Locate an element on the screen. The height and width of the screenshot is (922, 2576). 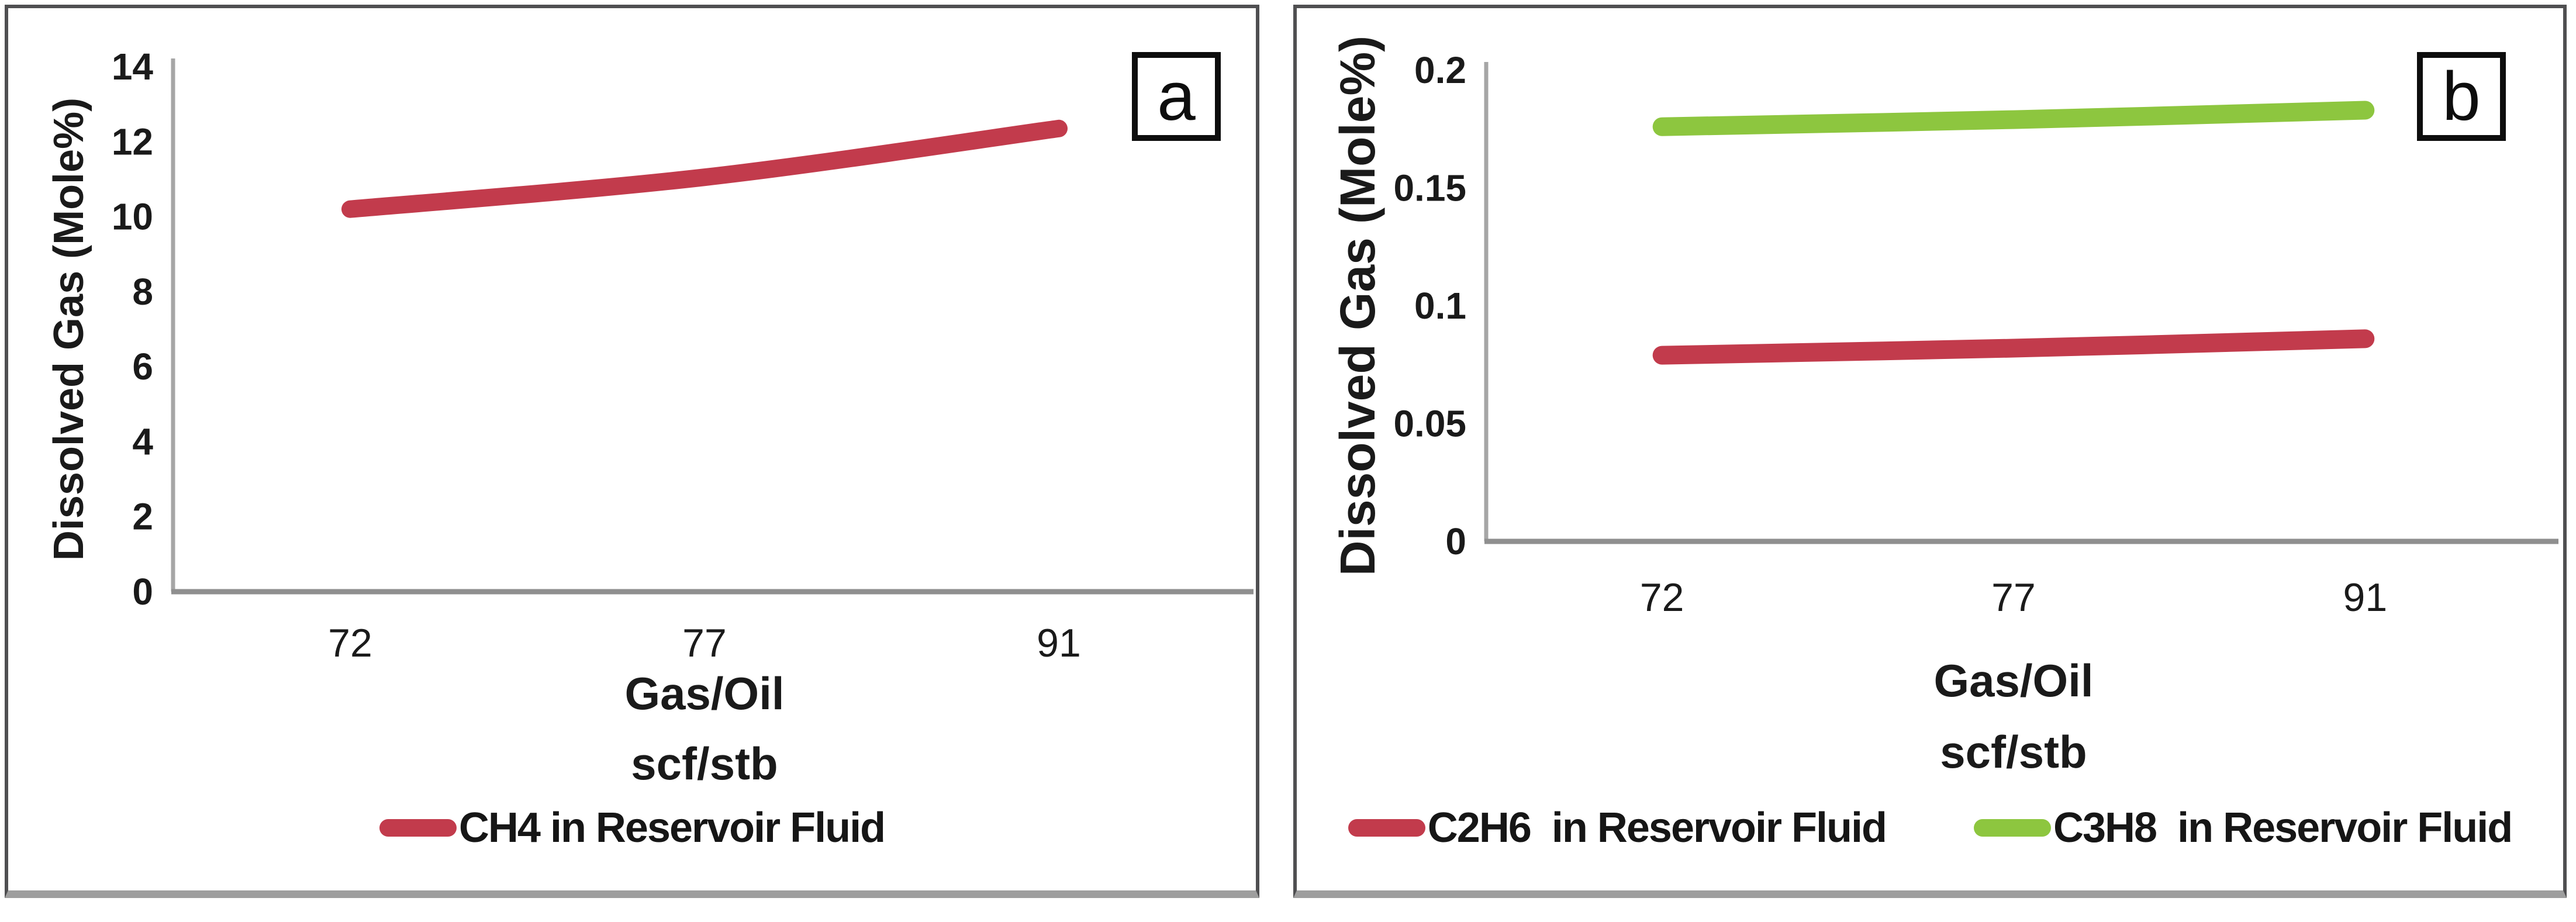
y-tick-label: 14 is located at coordinates (133, 67).